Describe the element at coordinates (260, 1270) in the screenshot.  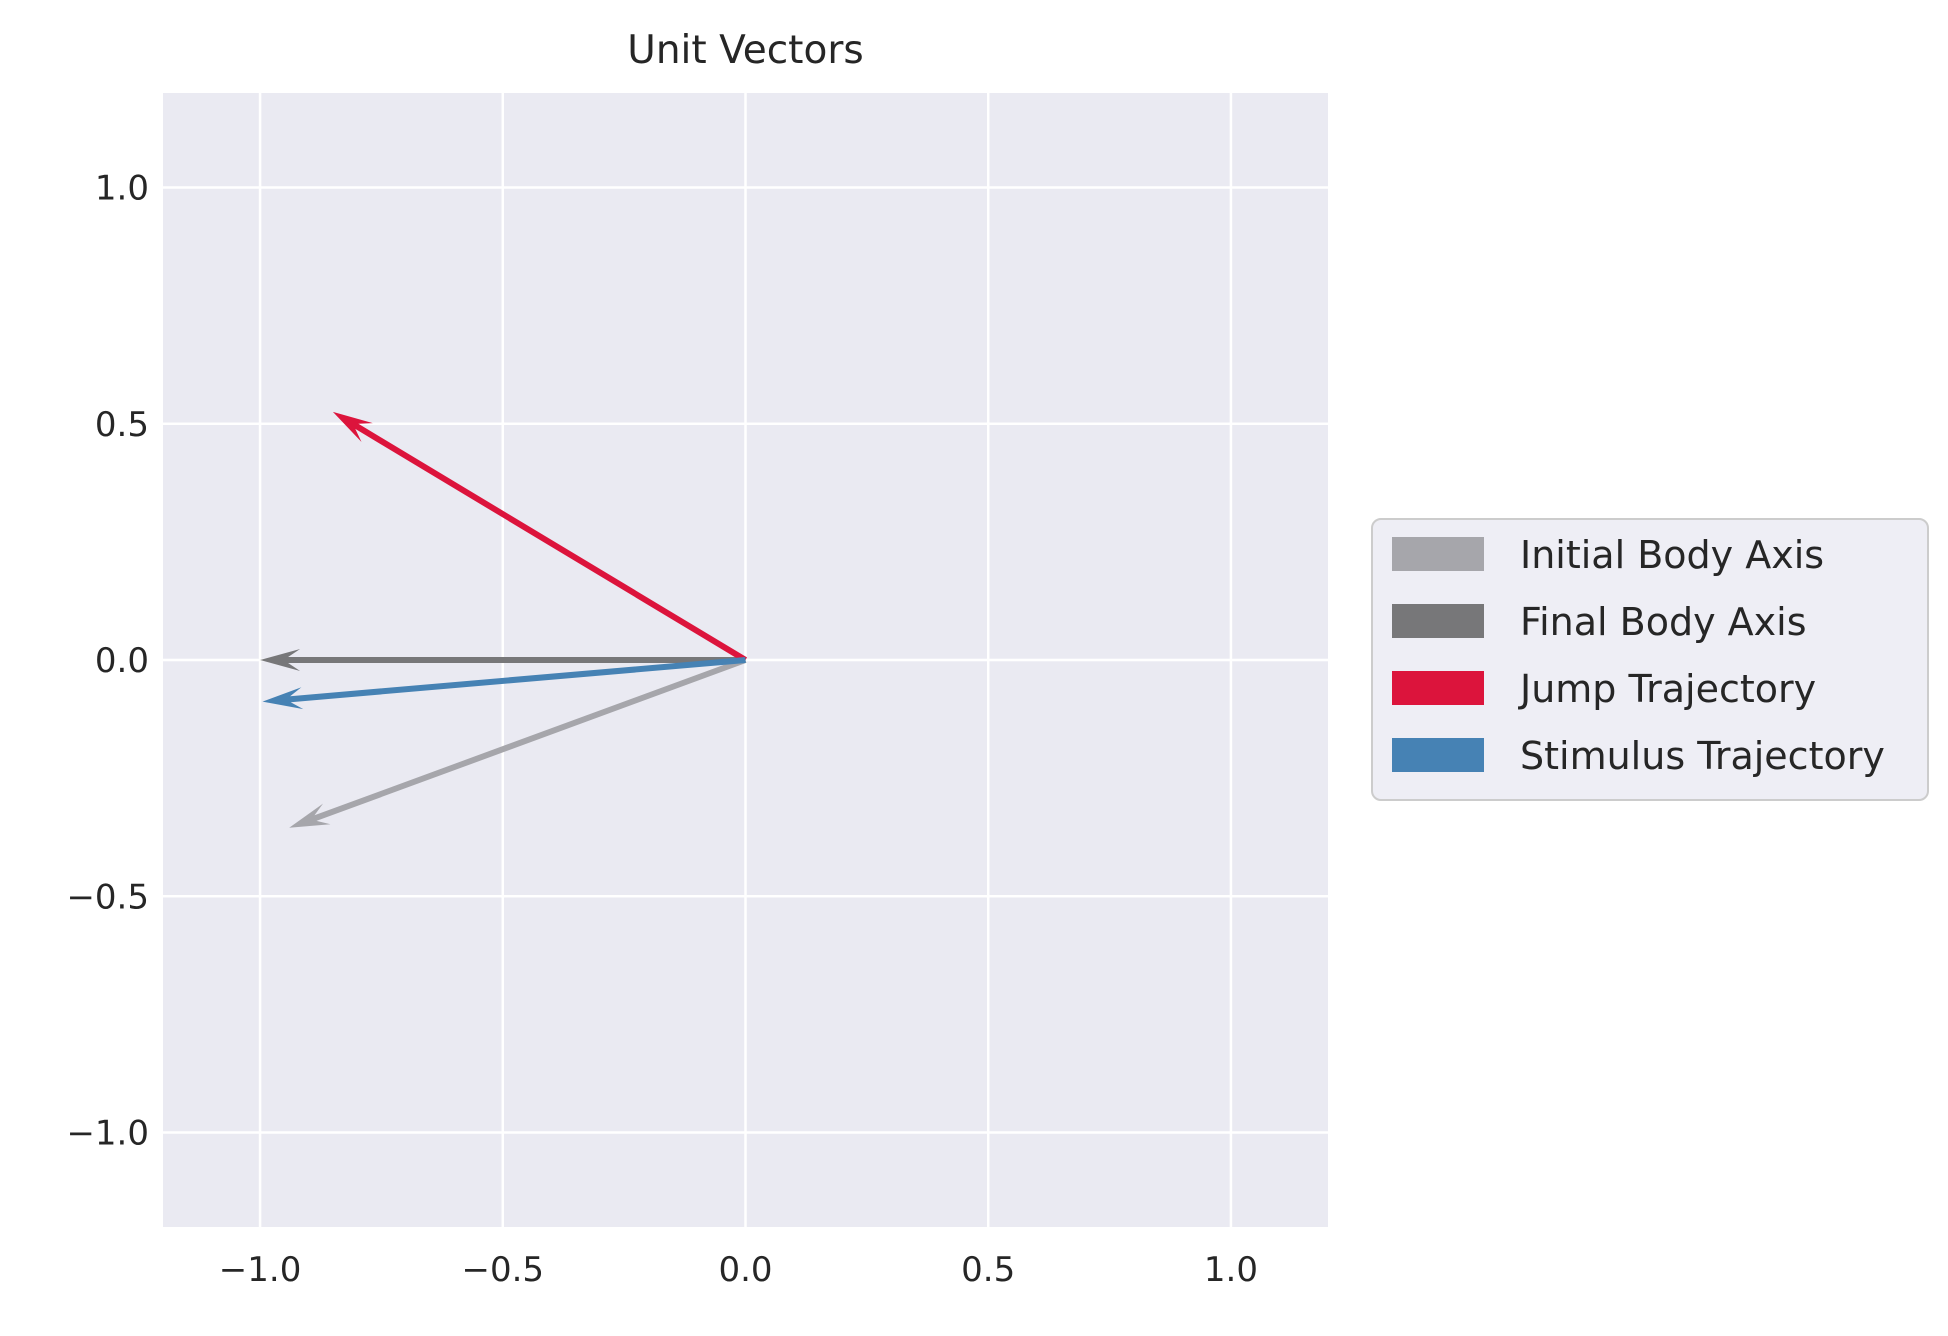
I see `x-tick-label: −1.0` at that location.